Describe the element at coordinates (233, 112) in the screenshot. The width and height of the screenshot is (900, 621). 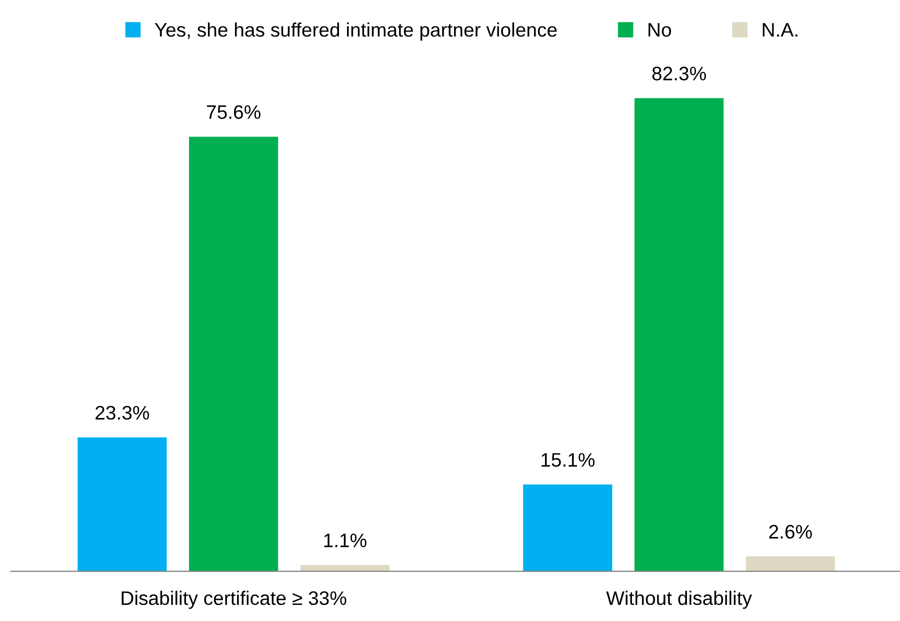
I see `data-label: 75.6%` at that location.